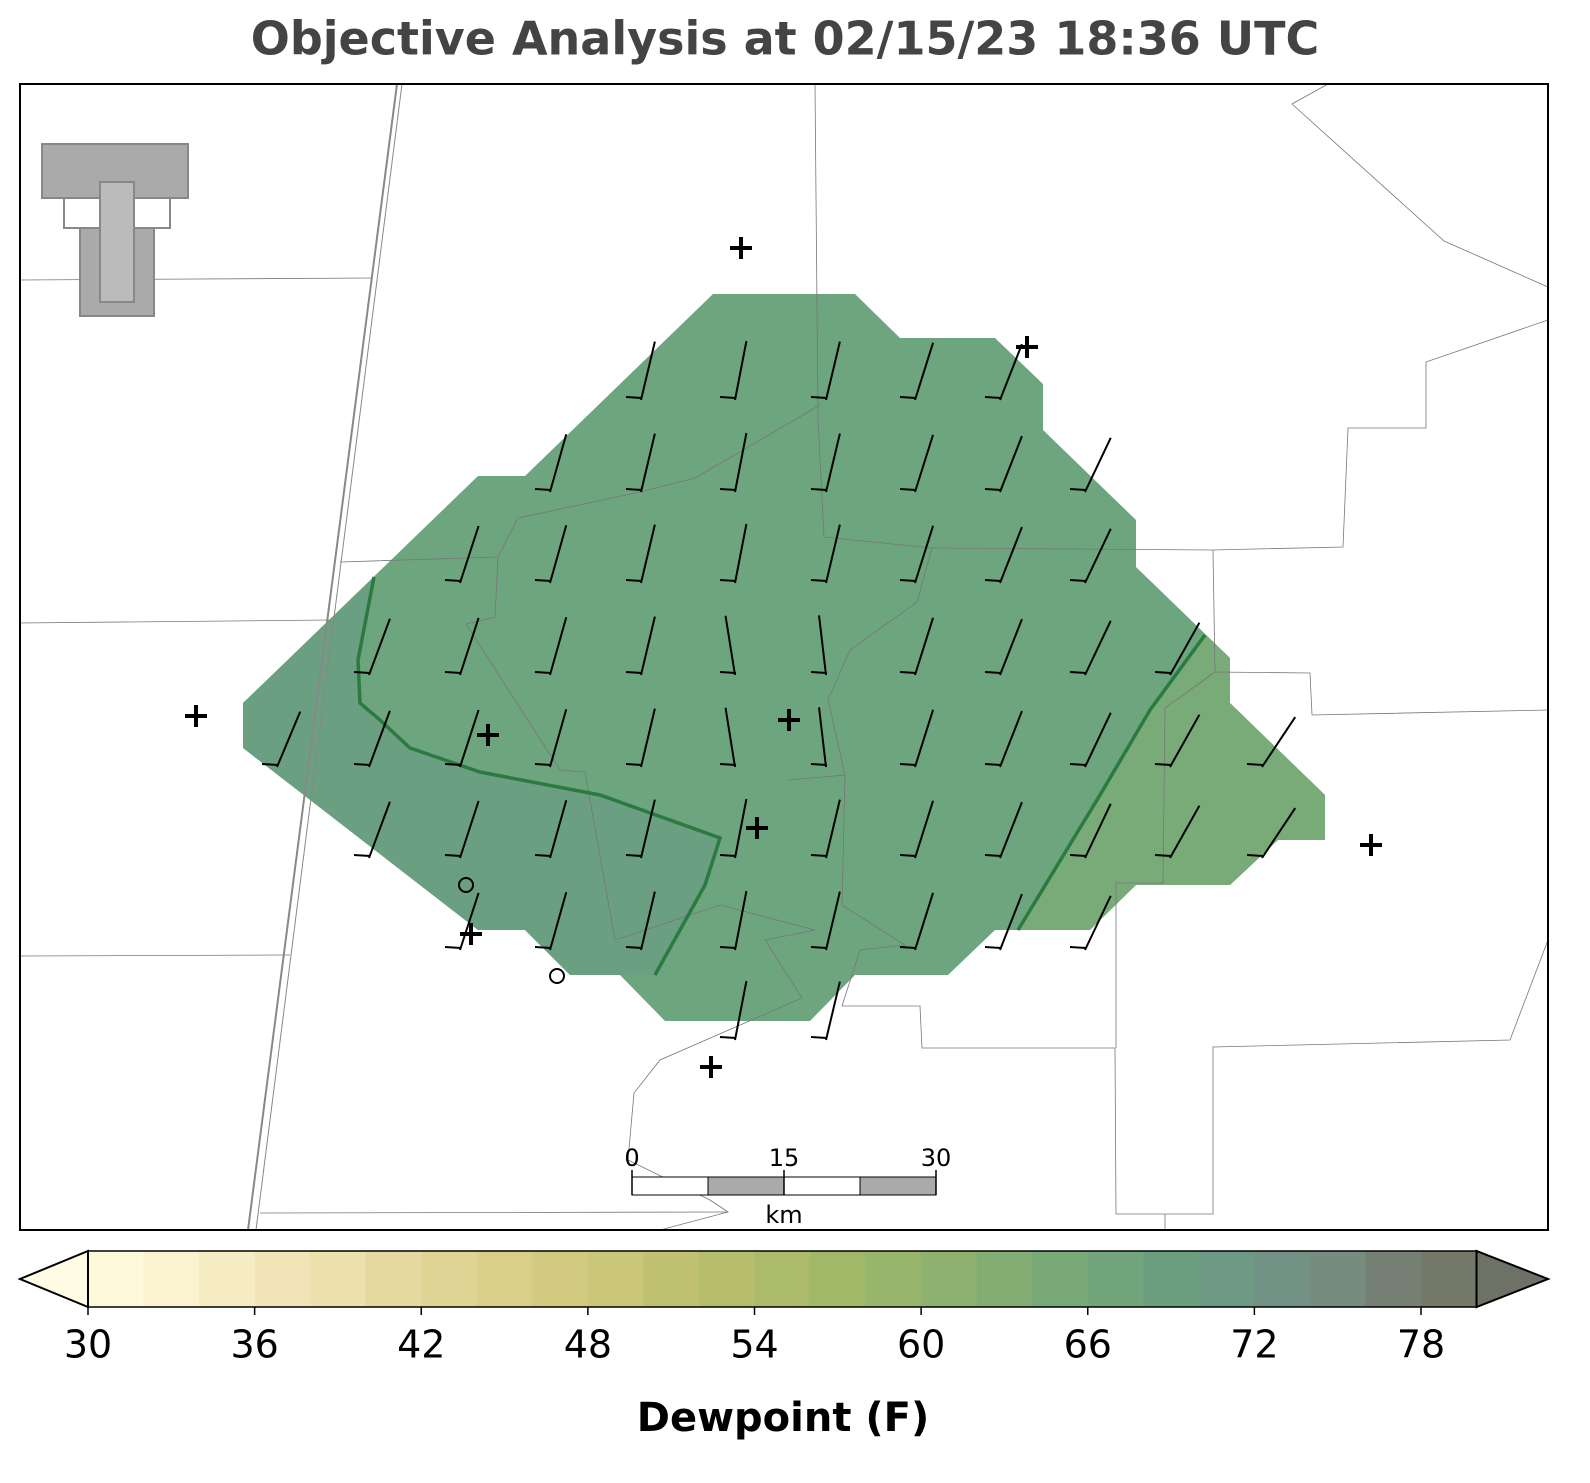 This screenshot has height=1483, width=1590. Describe the element at coordinates (466, 885) in the screenshot. I see `station-calm` at that location.